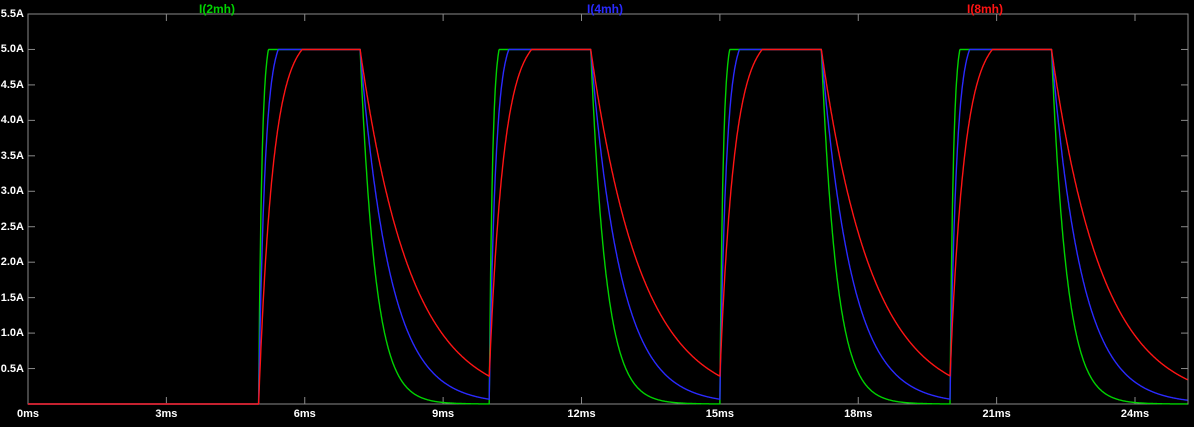 The width and height of the screenshot is (1194, 427). Describe the element at coordinates (996, 414) in the screenshot. I see `x-axis-label: 21ms` at that location.